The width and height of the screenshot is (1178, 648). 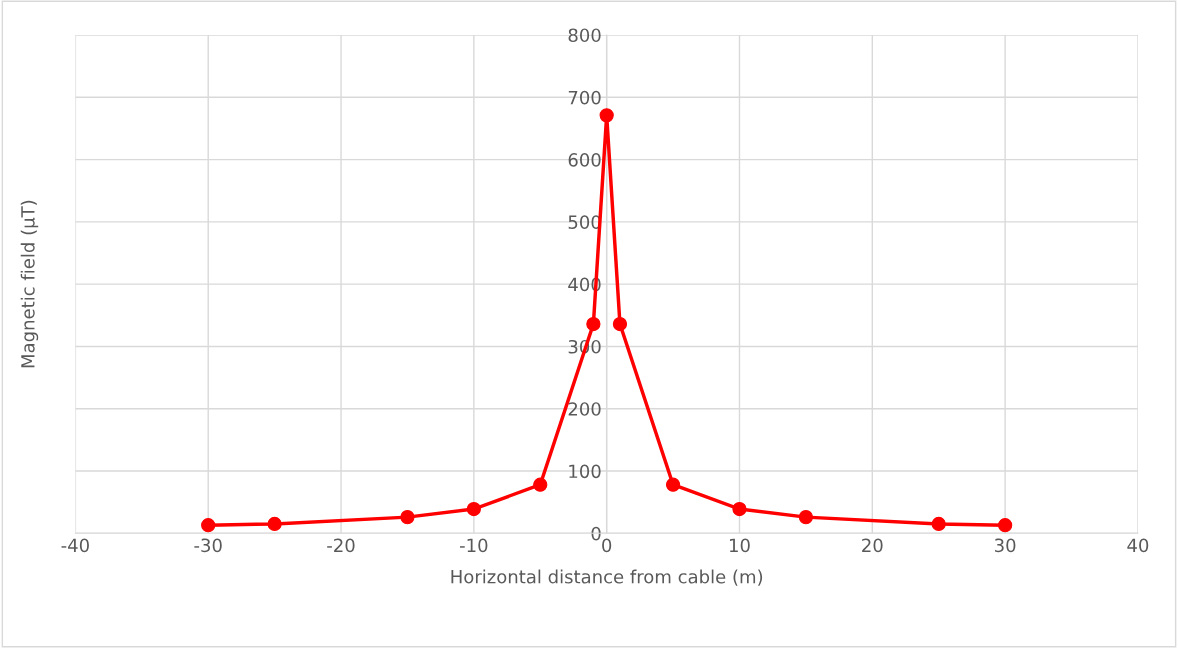 What do you see at coordinates (585, 471) in the screenshot?
I see `y-tick-label: 100` at bounding box center [585, 471].